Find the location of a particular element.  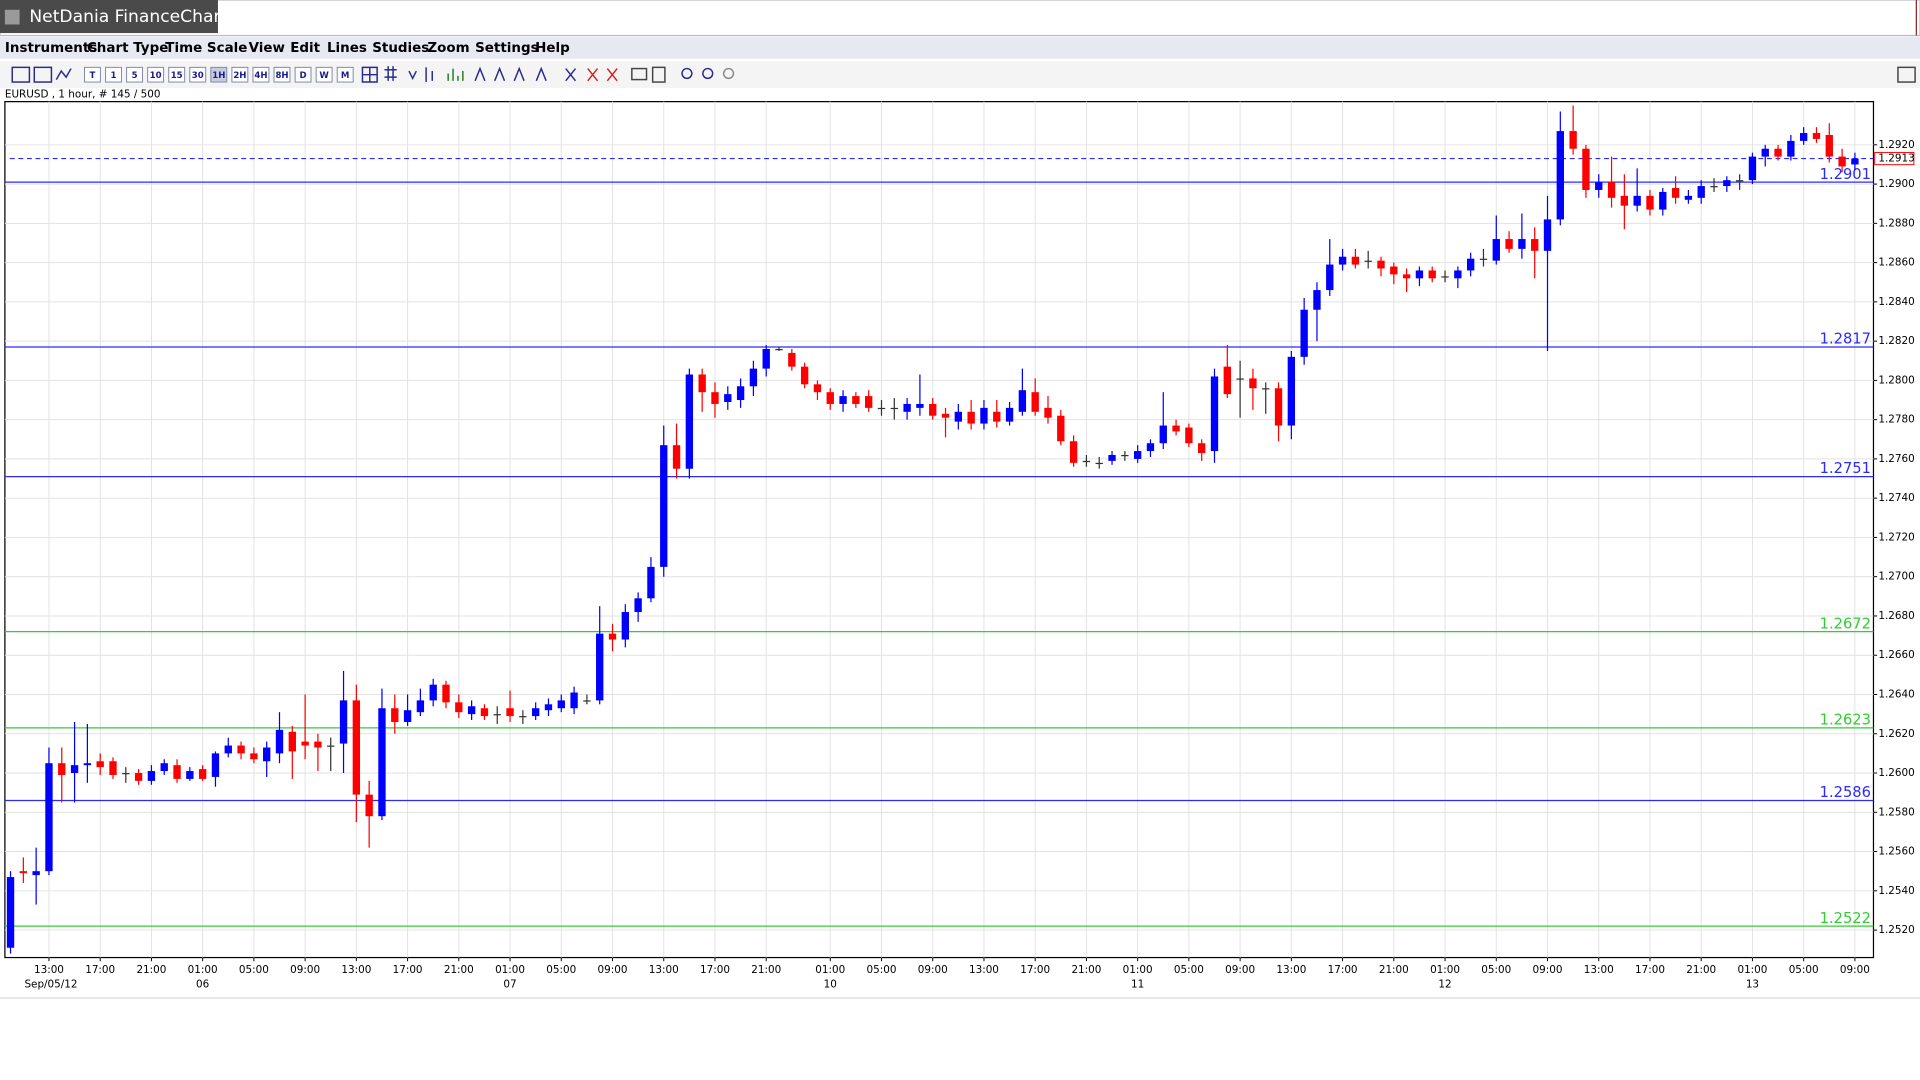

menu-item: Help is located at coordinates (552, 48).